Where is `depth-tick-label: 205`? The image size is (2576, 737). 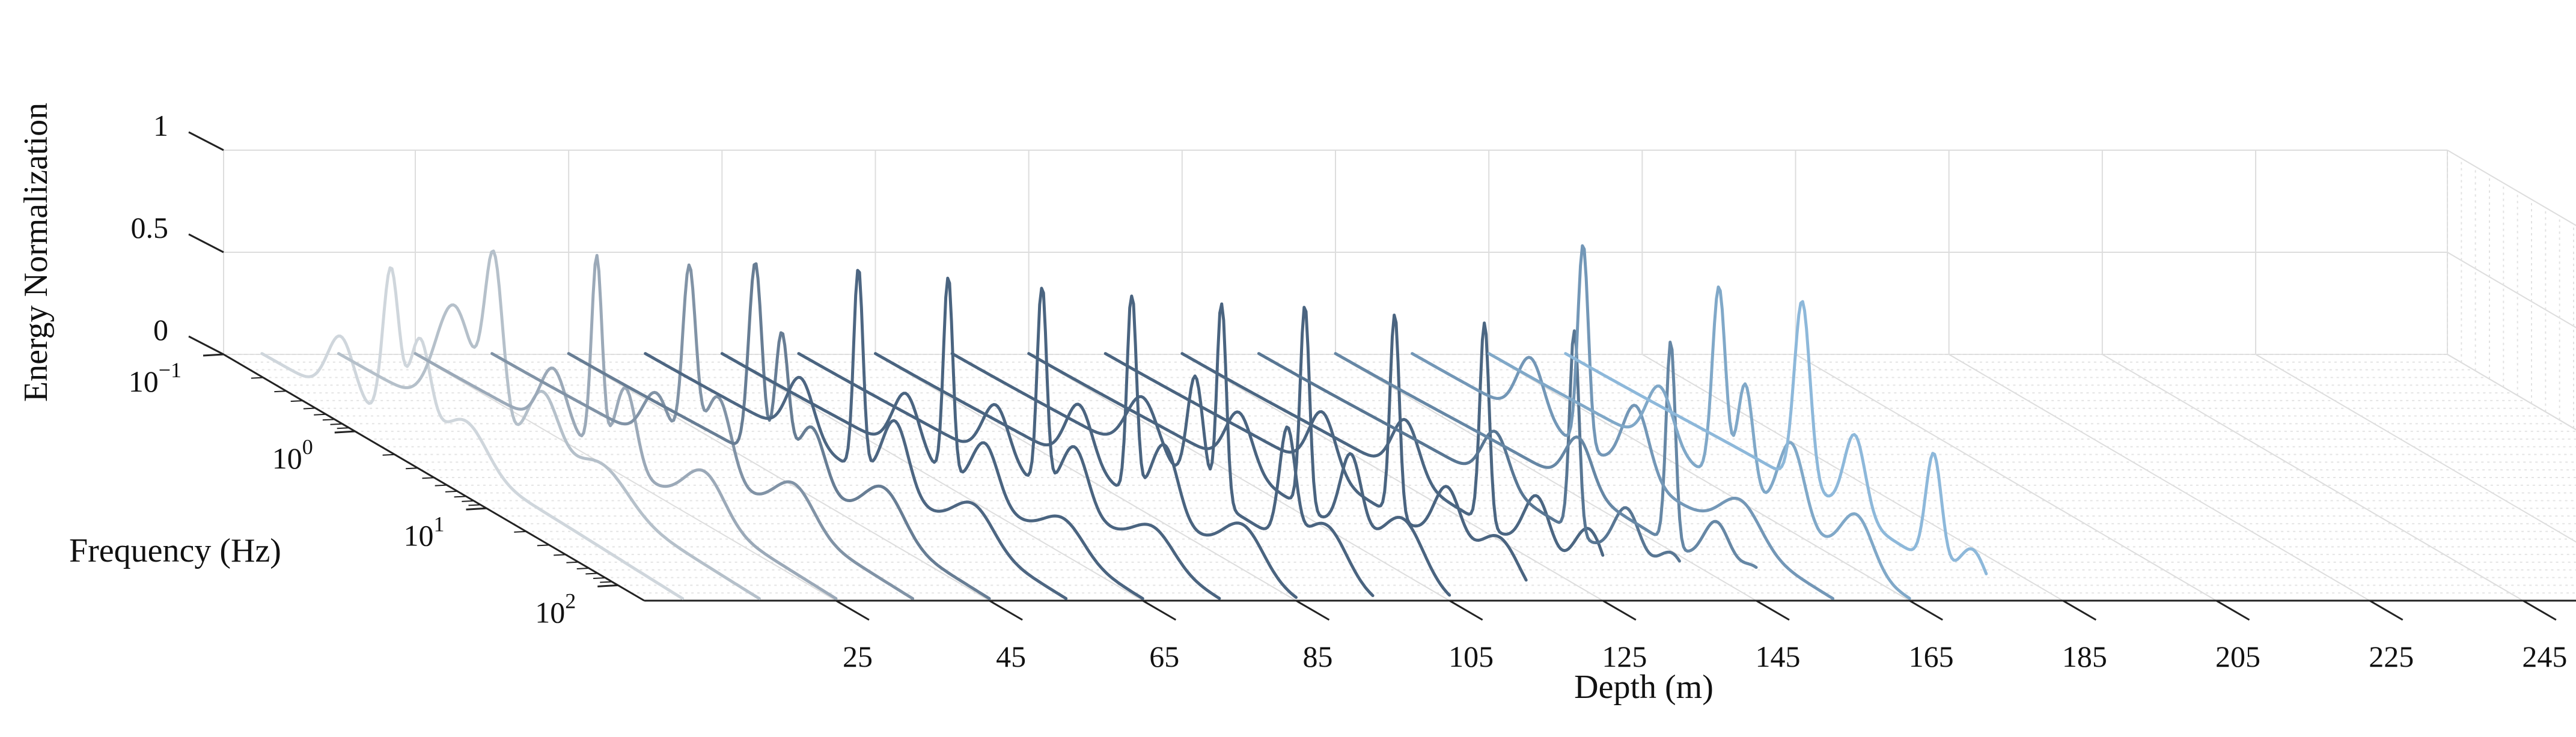 depth-tick-label: 205 is located at coordinates (2237, 657).